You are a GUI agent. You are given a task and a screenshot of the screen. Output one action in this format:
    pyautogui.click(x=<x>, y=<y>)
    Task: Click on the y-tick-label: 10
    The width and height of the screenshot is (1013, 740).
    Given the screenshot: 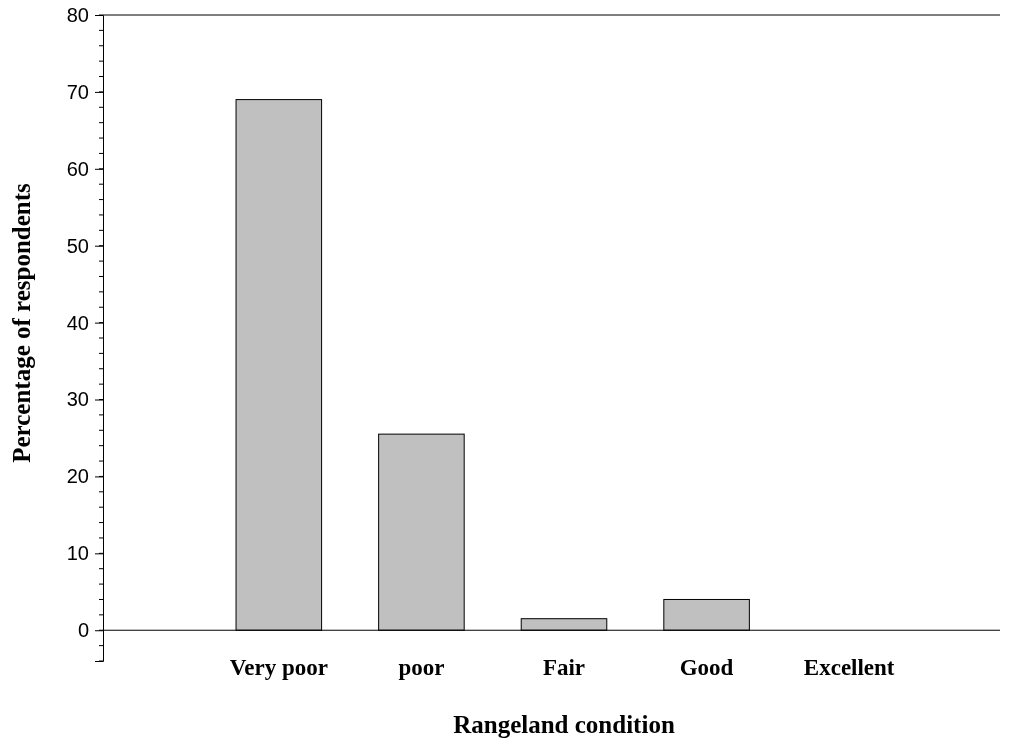 What is the action you would take?
    pyautogui.click(x=77, y=553)
    